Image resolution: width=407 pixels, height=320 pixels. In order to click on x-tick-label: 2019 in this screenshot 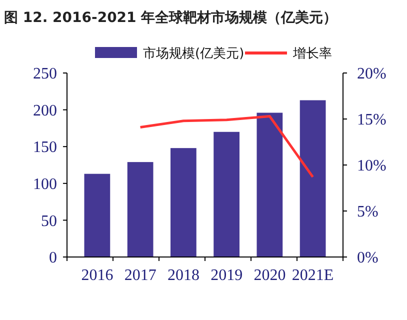, I will do `click(226, 275)`.